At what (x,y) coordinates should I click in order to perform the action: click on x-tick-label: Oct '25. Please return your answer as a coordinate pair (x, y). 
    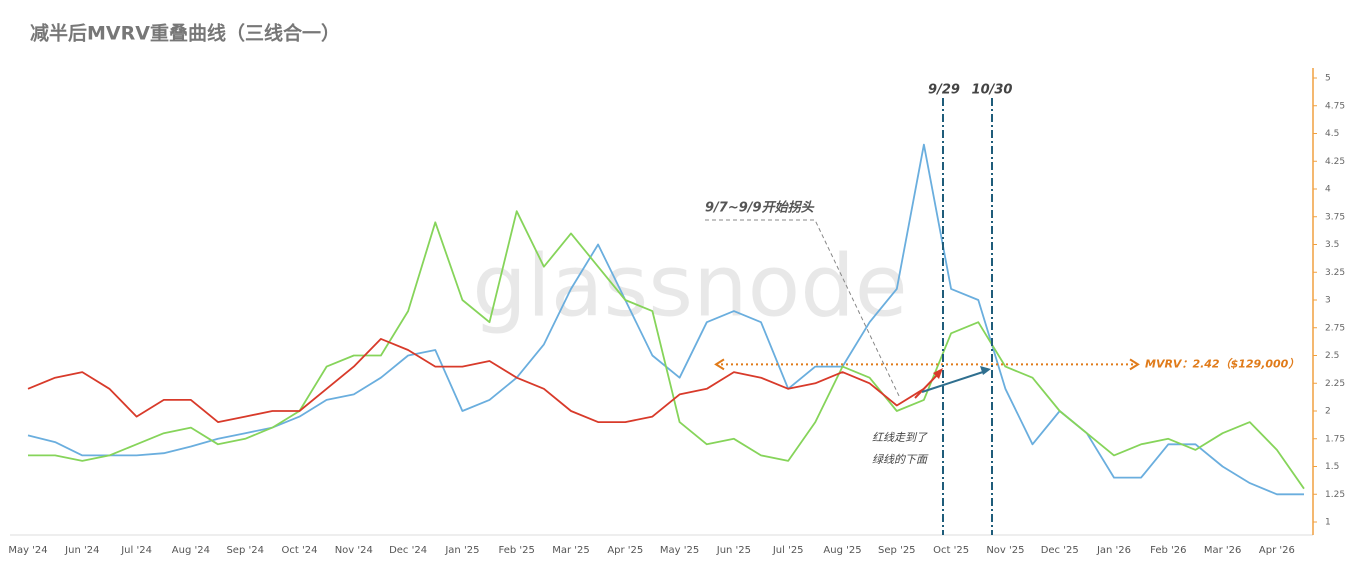
    Looking at the image, I should click on (951, 550).